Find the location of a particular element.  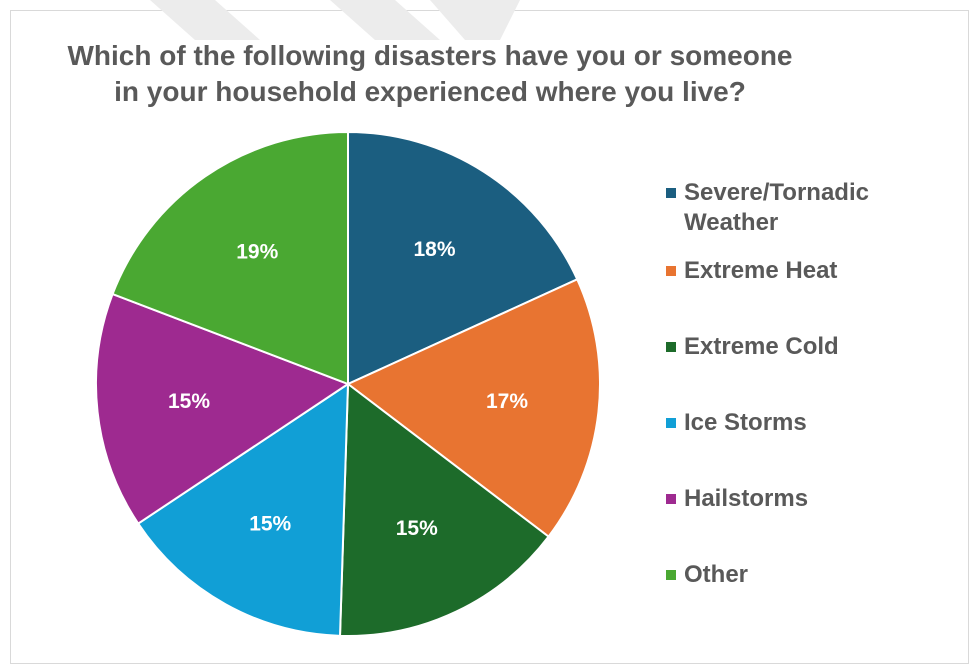

legend-label-ice-storms: Ice Storms is located at coordinates (745, 422).